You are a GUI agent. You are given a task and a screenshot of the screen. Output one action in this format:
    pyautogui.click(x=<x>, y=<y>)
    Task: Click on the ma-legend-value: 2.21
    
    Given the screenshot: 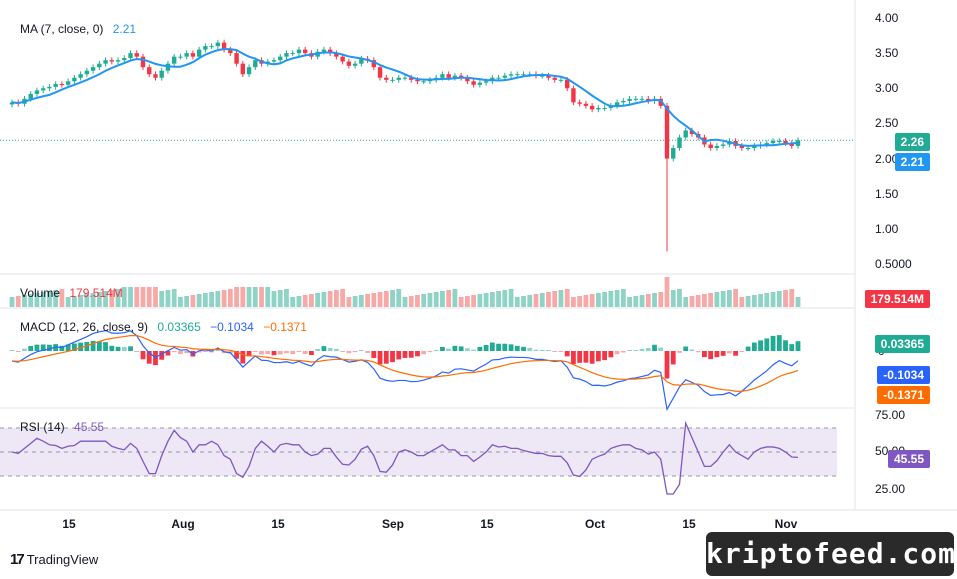 What is the action you would take?
    pyautogui.click(x=124, y=29)
    